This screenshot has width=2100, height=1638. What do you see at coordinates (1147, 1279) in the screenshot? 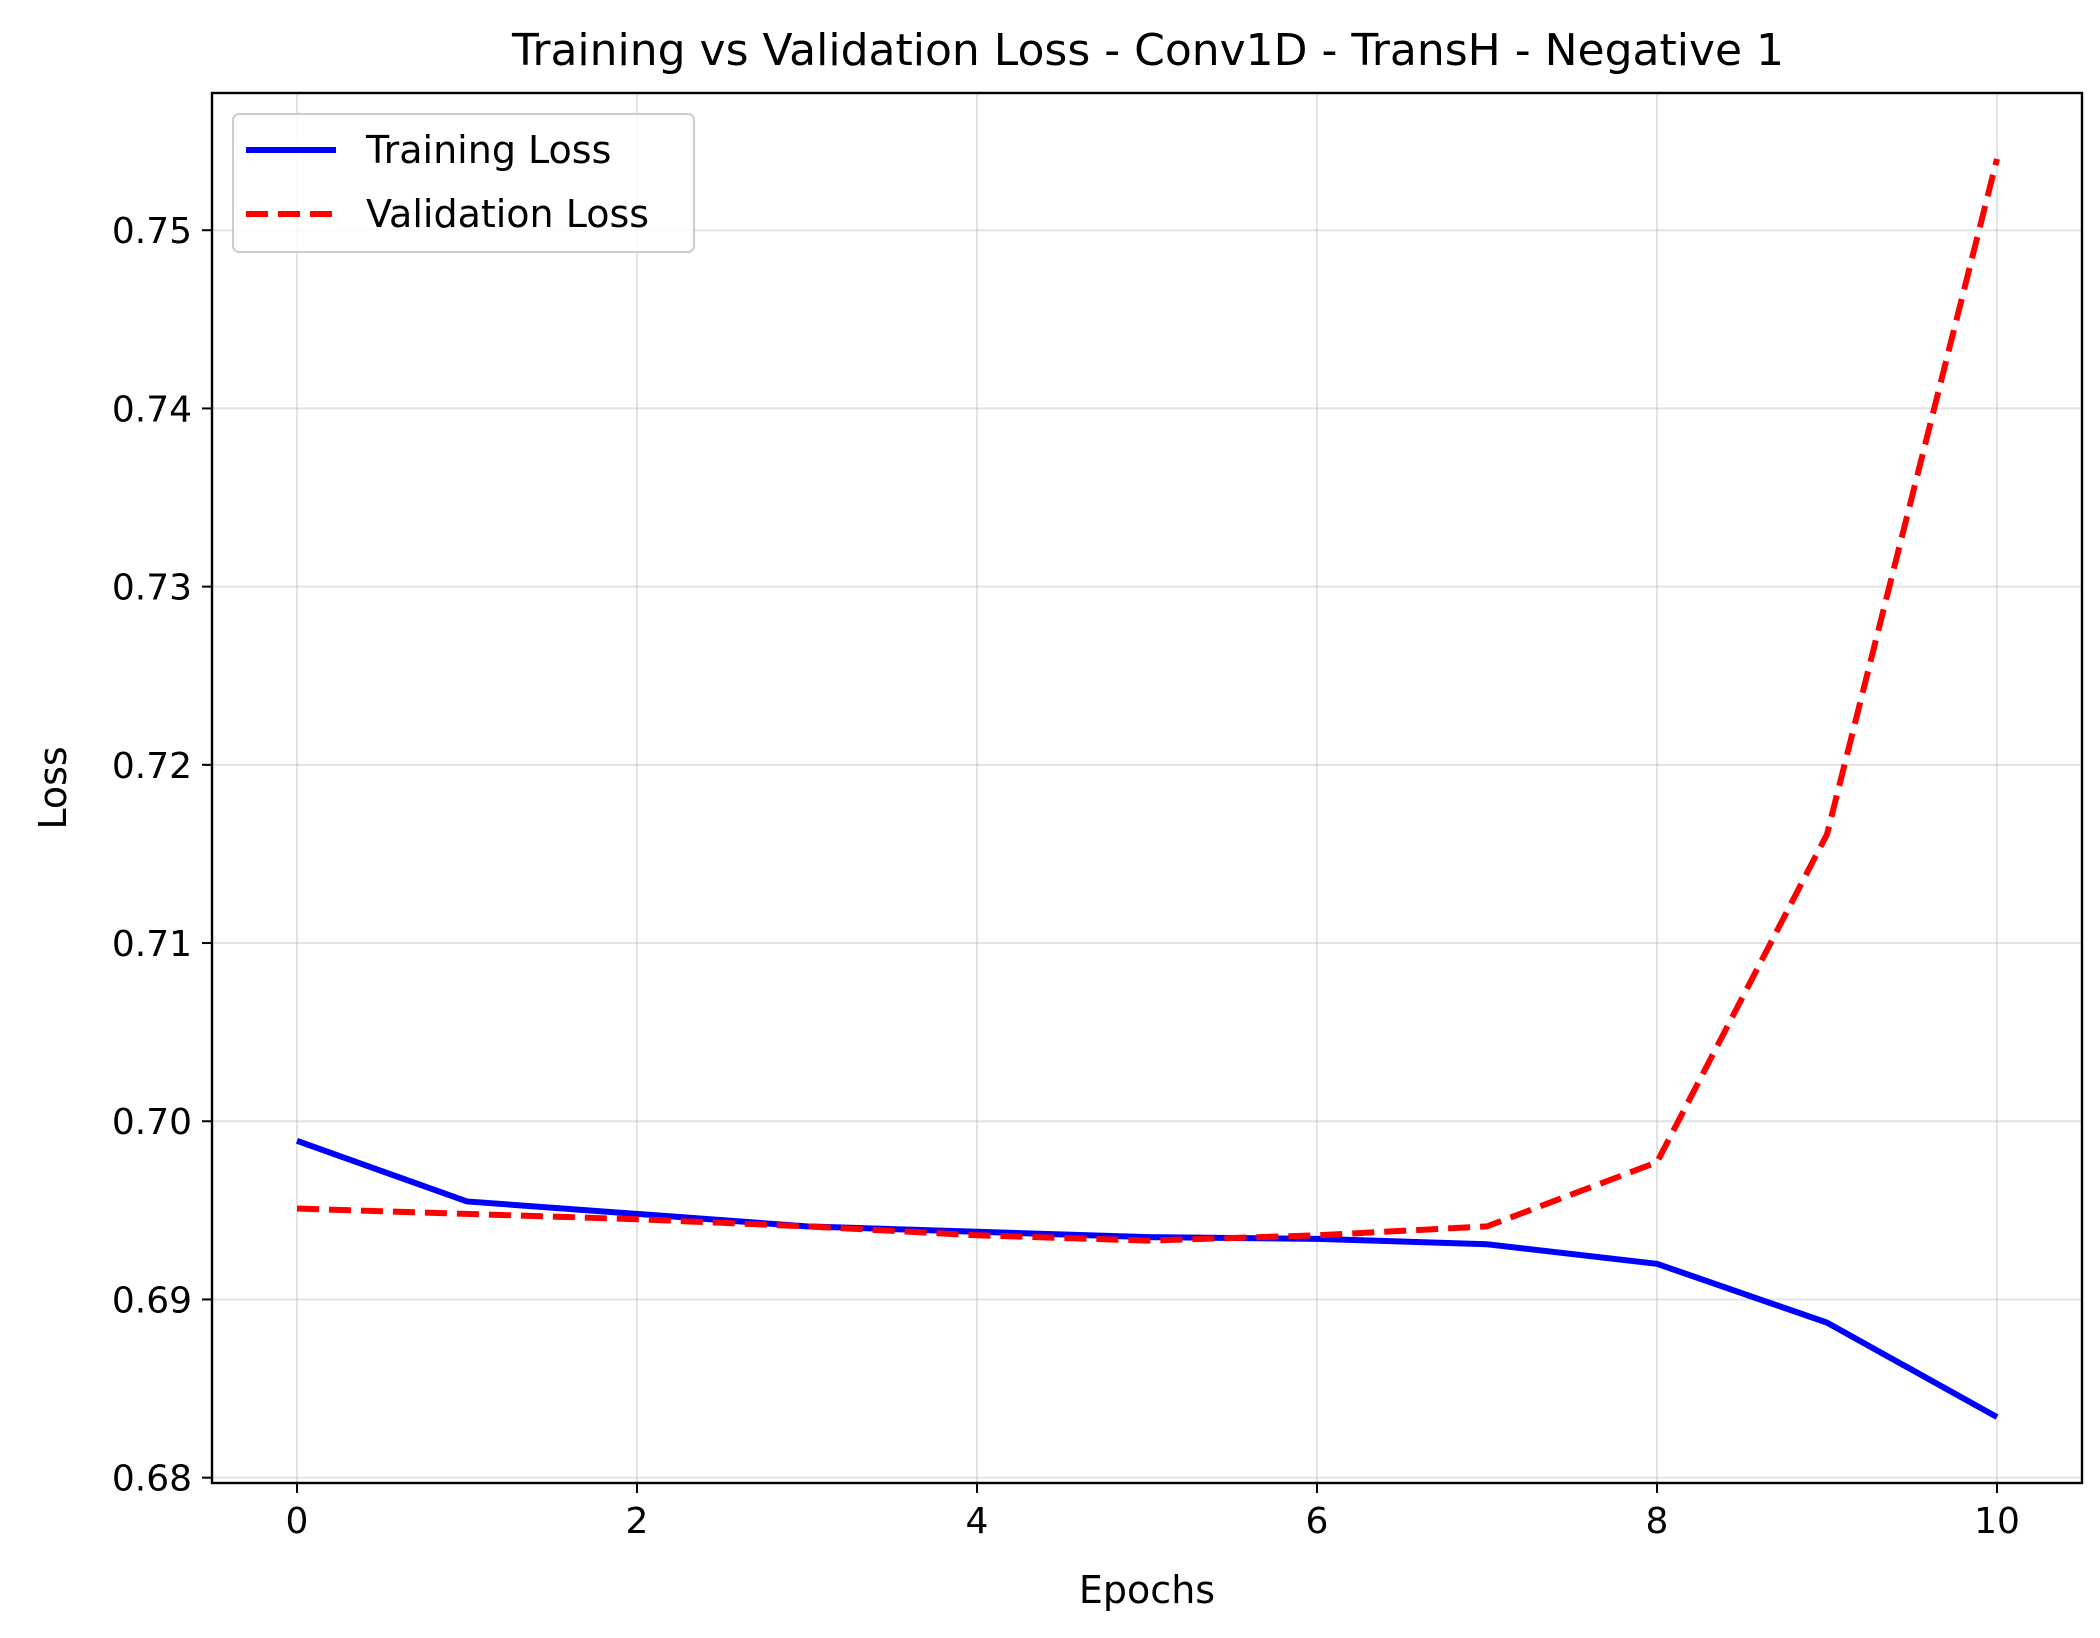
I see `series-line-training-loss` at bounding box center [1147, 1279].